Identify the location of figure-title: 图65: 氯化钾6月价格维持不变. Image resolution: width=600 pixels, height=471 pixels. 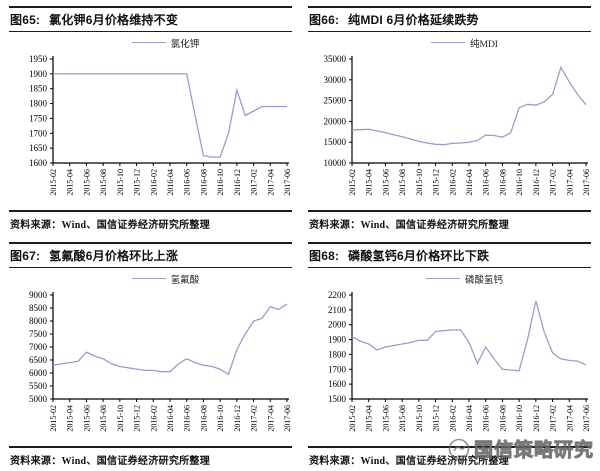
(150, 19).